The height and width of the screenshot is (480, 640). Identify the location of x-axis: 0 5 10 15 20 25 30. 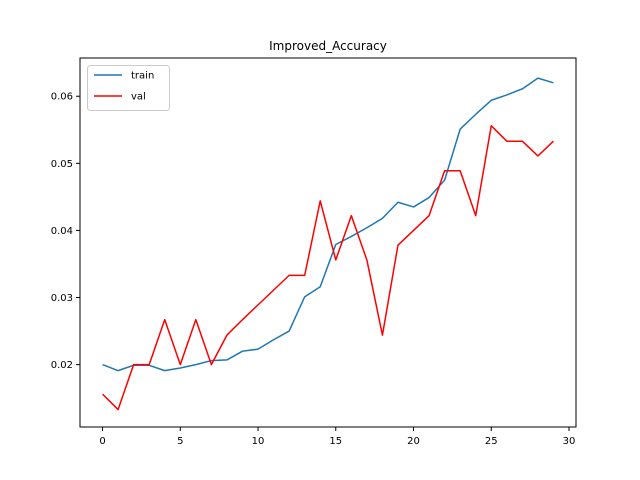
(337, 437).